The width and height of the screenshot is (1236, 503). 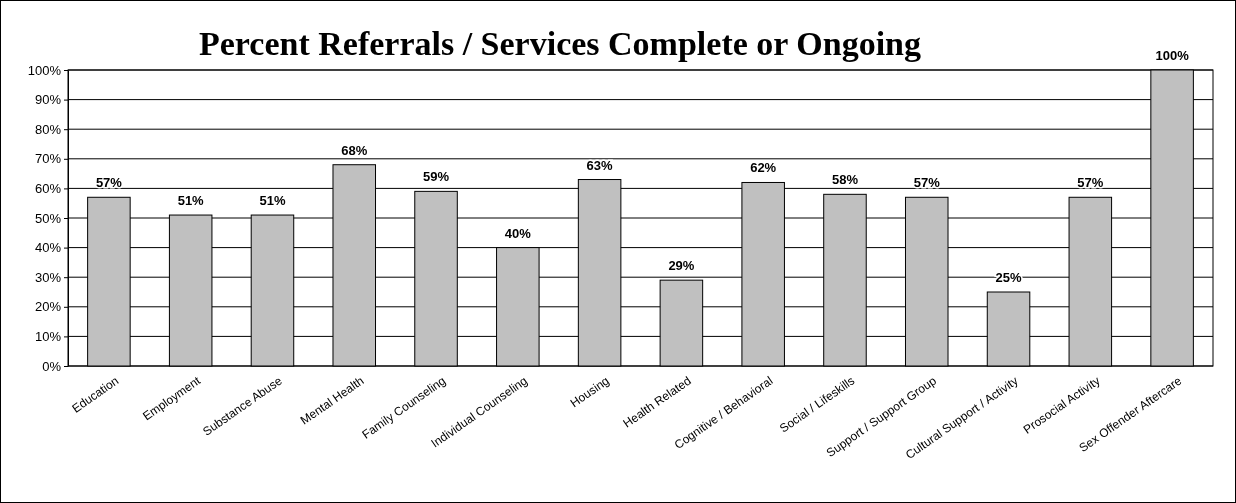 I want to click on data-label: 63%, so click(x=600, y=165).